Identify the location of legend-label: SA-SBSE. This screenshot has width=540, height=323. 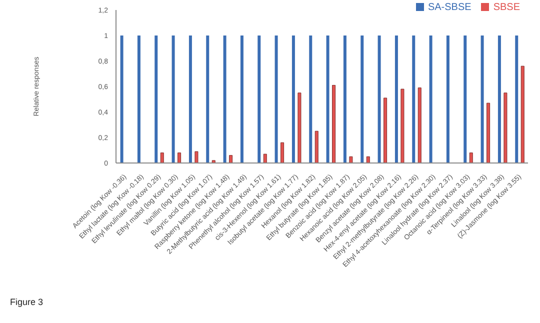
(450, 7).